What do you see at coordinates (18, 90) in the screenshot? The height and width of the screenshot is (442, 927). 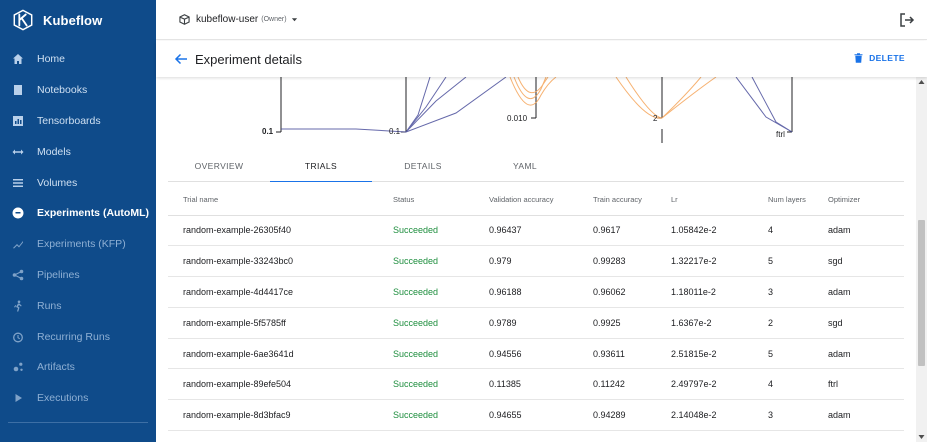 I see `notebook-icon` at bounding box center [18, 90].